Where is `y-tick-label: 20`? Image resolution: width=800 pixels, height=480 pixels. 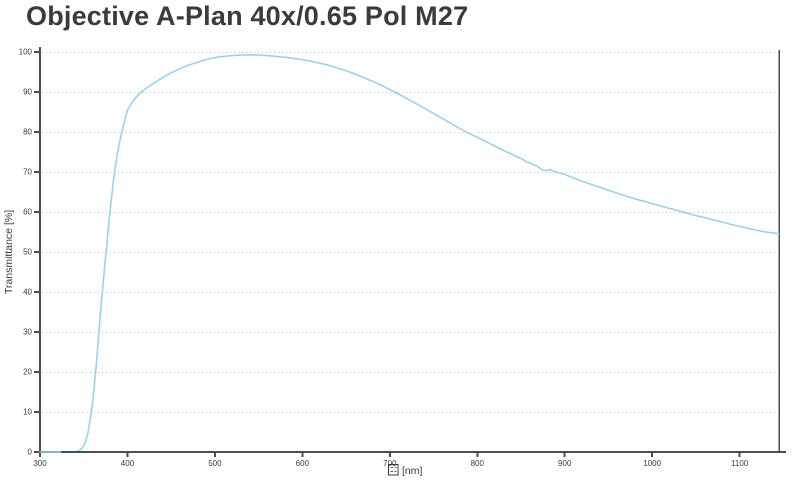
y-tick-label: 20 is located at coordinates (27, 372).